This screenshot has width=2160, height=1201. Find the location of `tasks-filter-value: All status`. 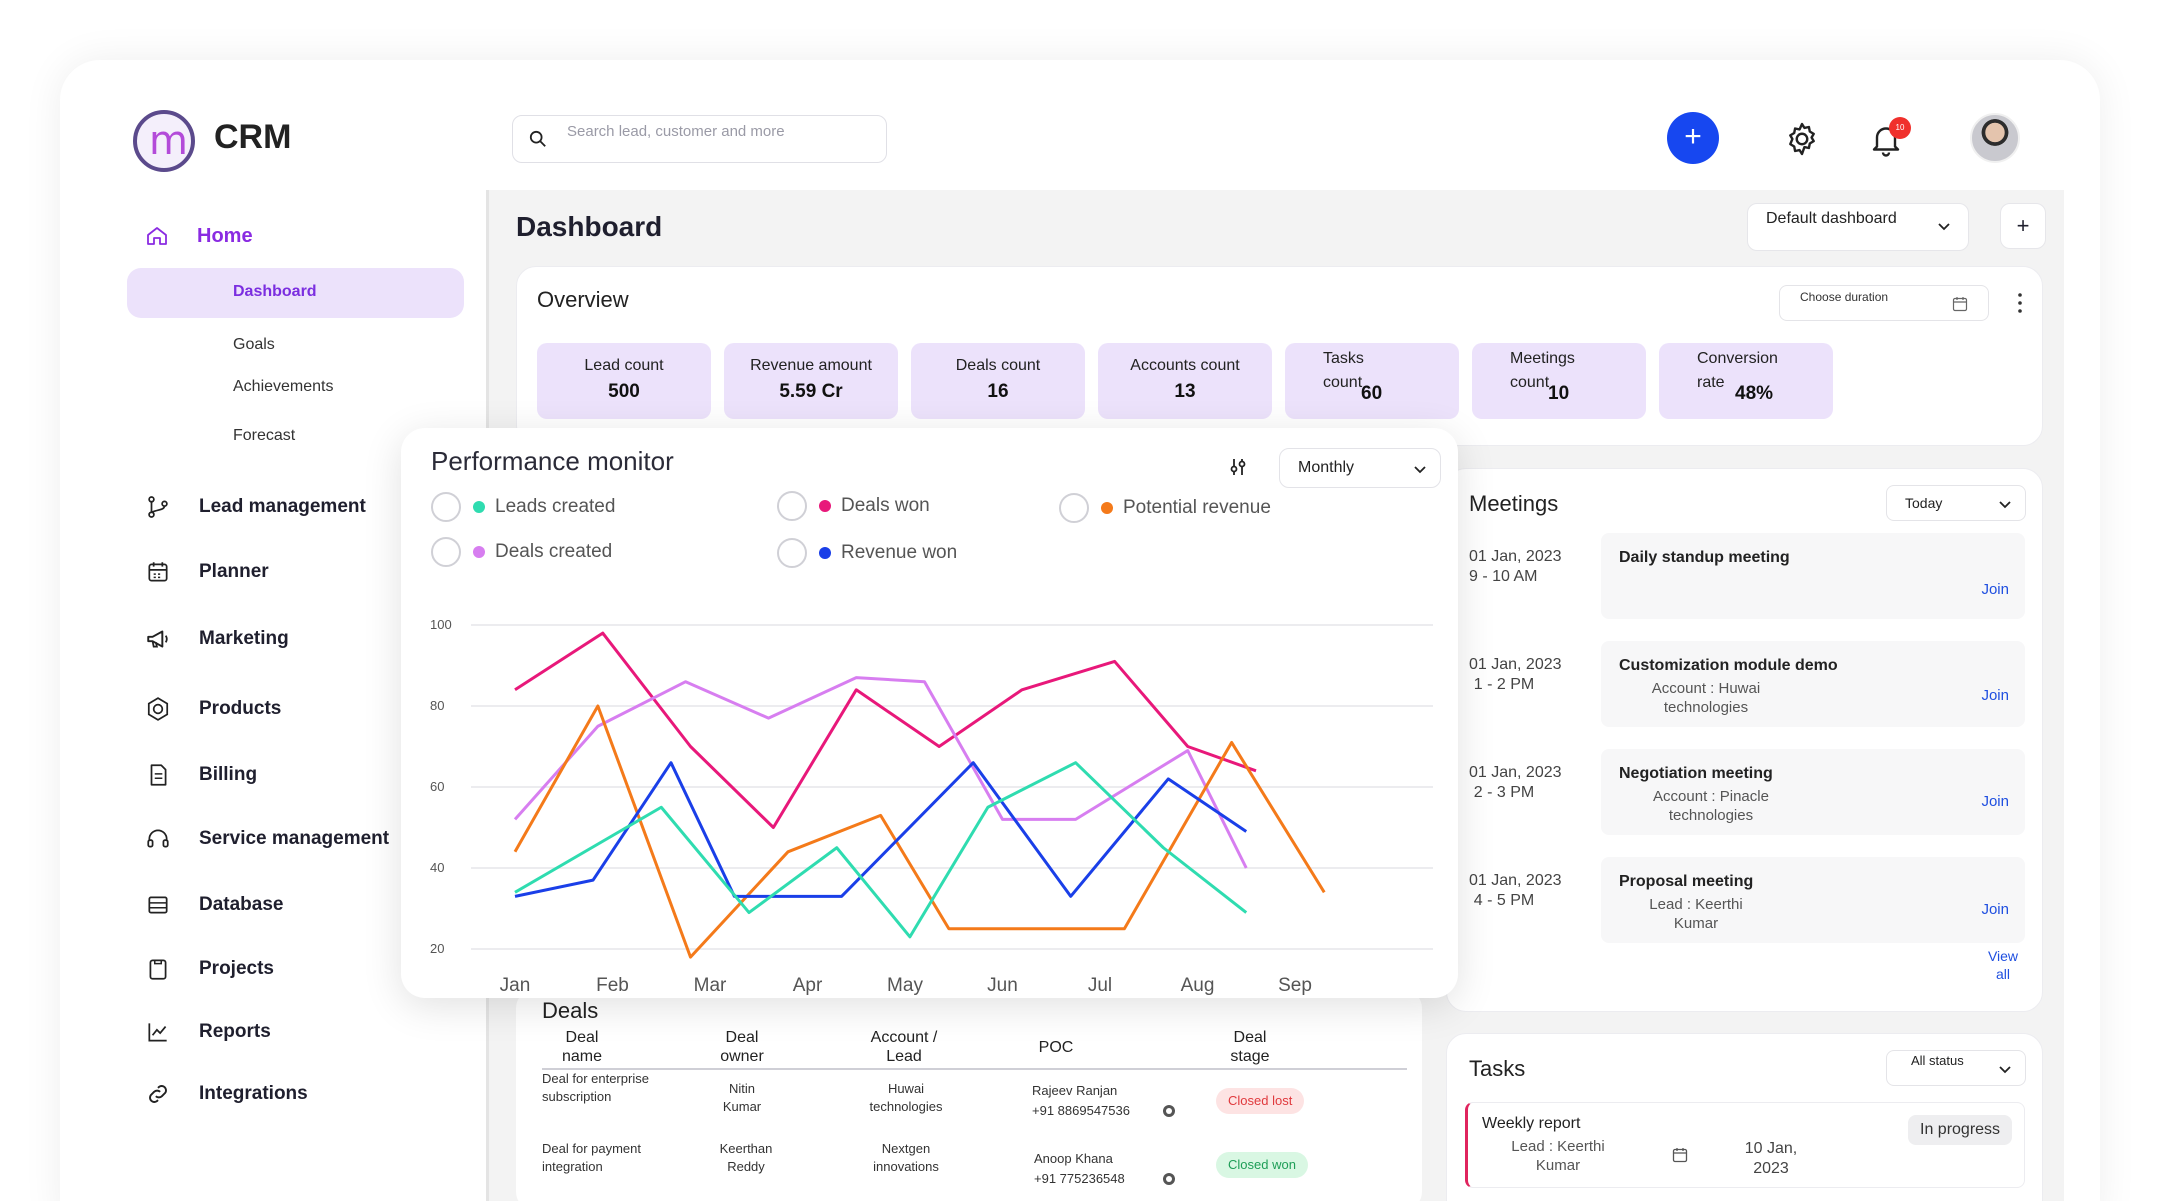

tasks-filter-value: All status is located at coordinates (1937, 1060).